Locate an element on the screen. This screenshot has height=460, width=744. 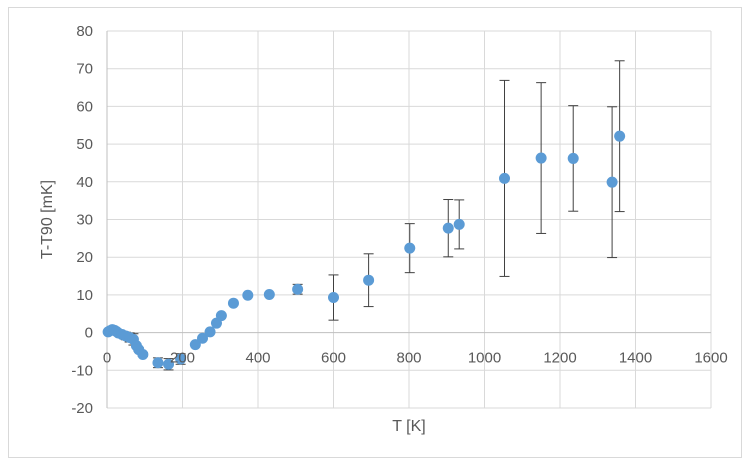
y-tick-label: 40 is located at coordinates (84, 182).